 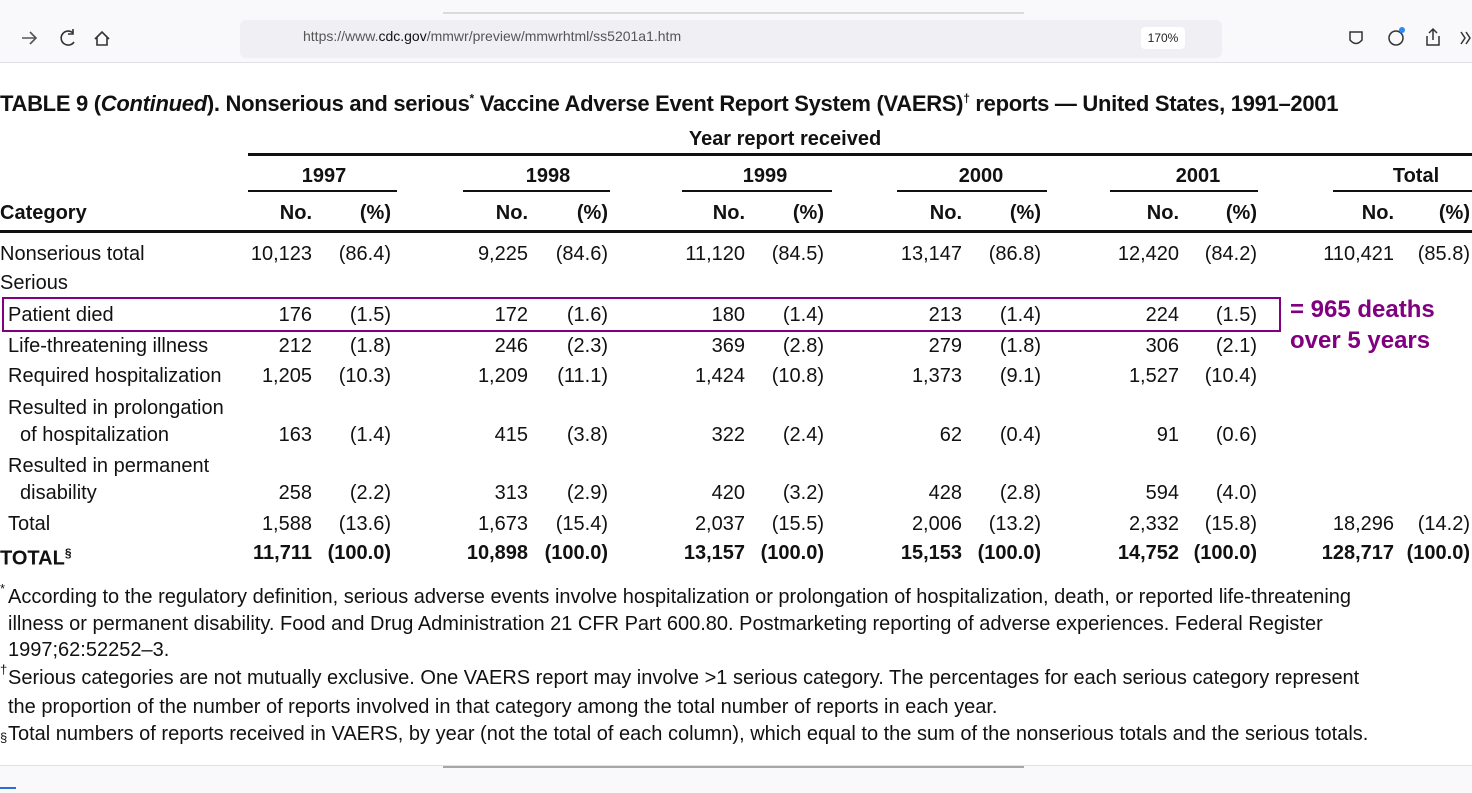 What do you see at coordinates (102, 38) in the screenshot?
I see `home-button` at bounding box center [102, 38].